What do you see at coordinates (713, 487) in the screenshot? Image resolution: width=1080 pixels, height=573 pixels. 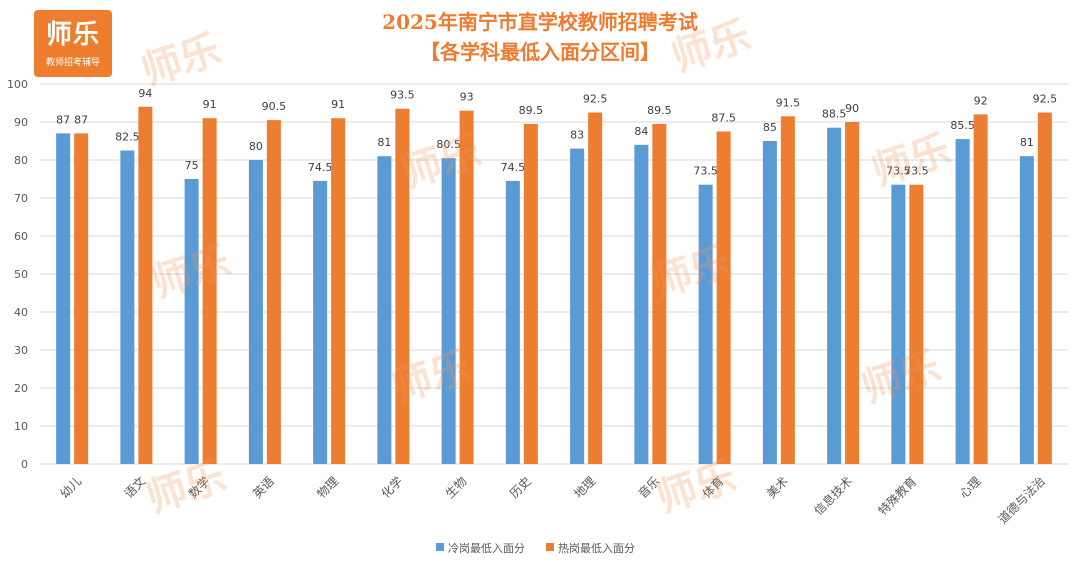 I see `x-category-label: 体育` at bounding box center [713, 487].